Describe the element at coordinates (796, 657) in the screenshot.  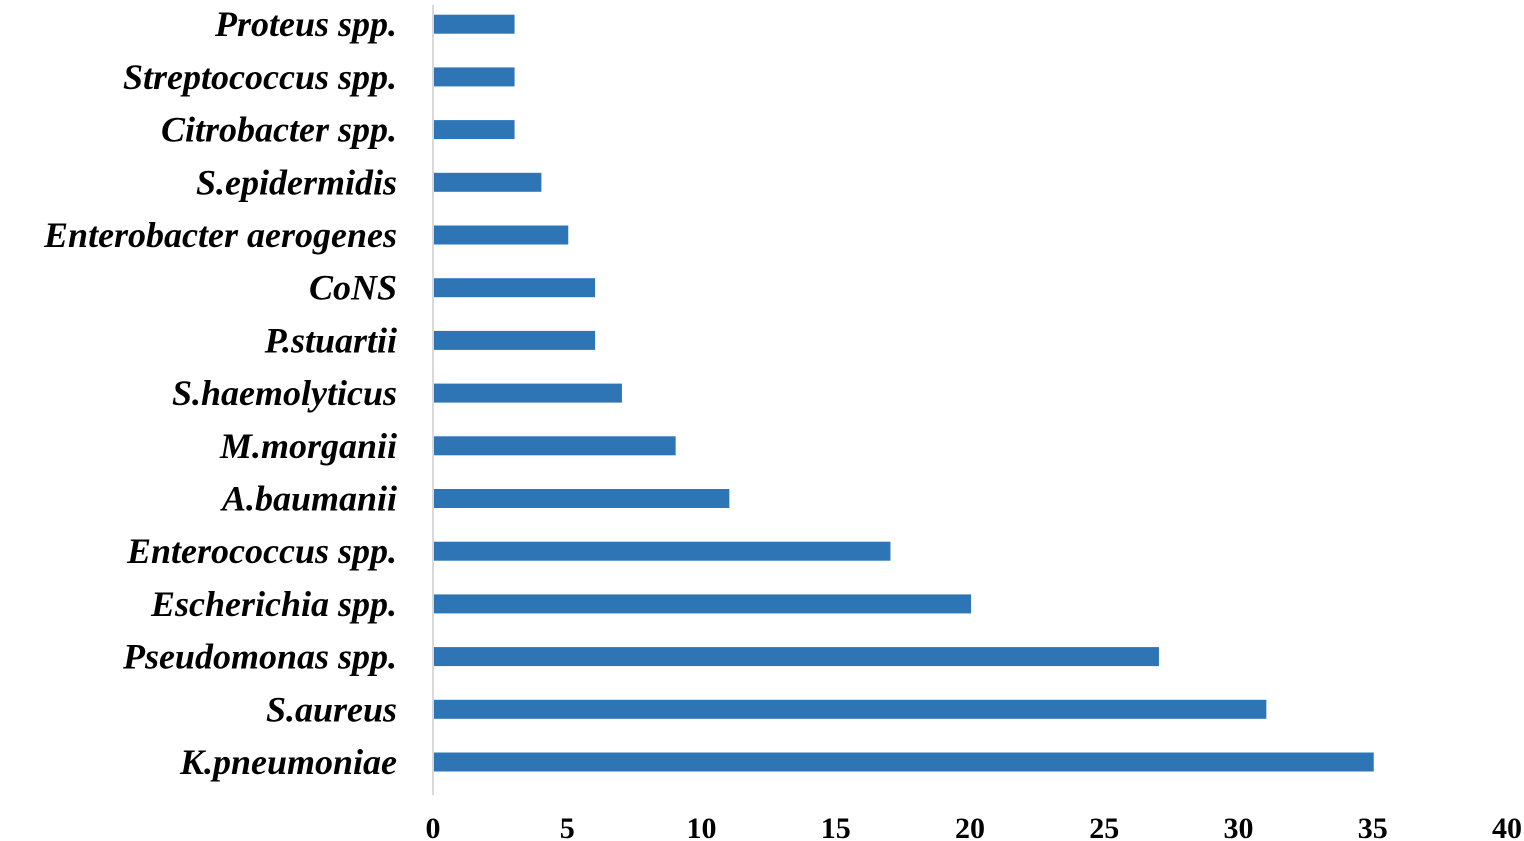
I see `bar-pseudomonas-spp` at that location.